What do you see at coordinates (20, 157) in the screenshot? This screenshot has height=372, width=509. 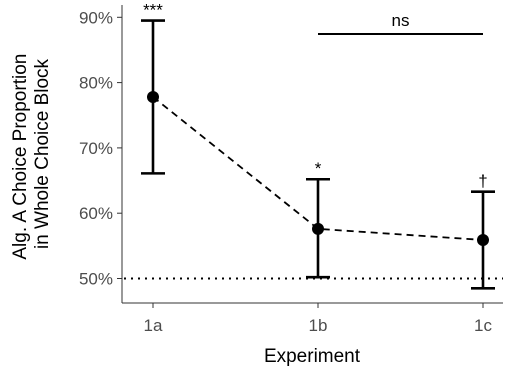 I see `y-axis-title-line-1: Alg. A Choice Proportion` at bounding box center [20, 157].